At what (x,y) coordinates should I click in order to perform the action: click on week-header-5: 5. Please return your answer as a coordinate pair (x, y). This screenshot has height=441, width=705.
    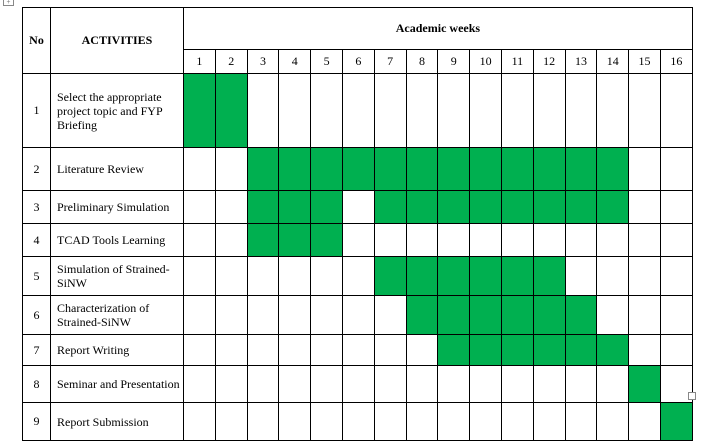
    Looking at the image, I should click on (326, 61).